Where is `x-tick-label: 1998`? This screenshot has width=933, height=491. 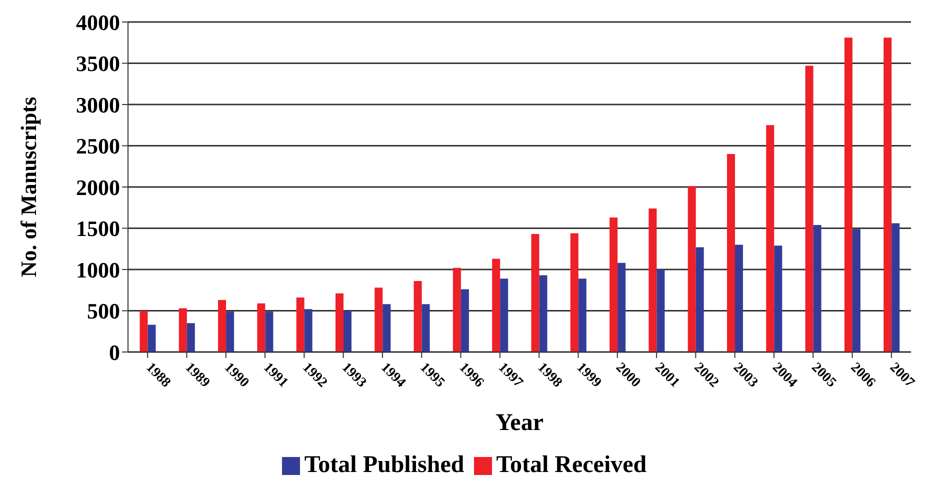
x-tick-label: 1998 is located at coordinates (549, 375).